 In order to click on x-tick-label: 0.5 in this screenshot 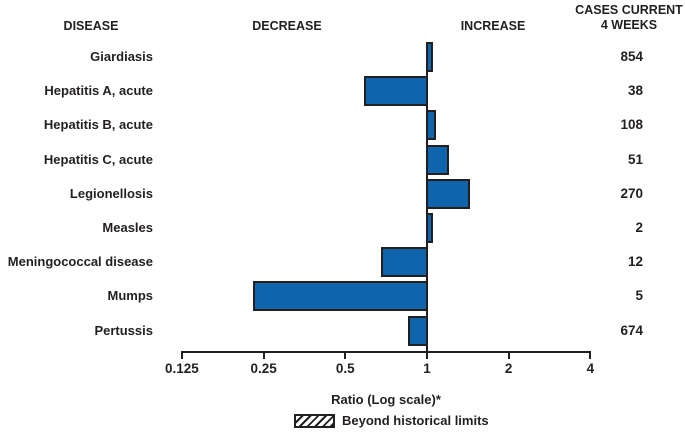, I will do `click(345, 368)`.